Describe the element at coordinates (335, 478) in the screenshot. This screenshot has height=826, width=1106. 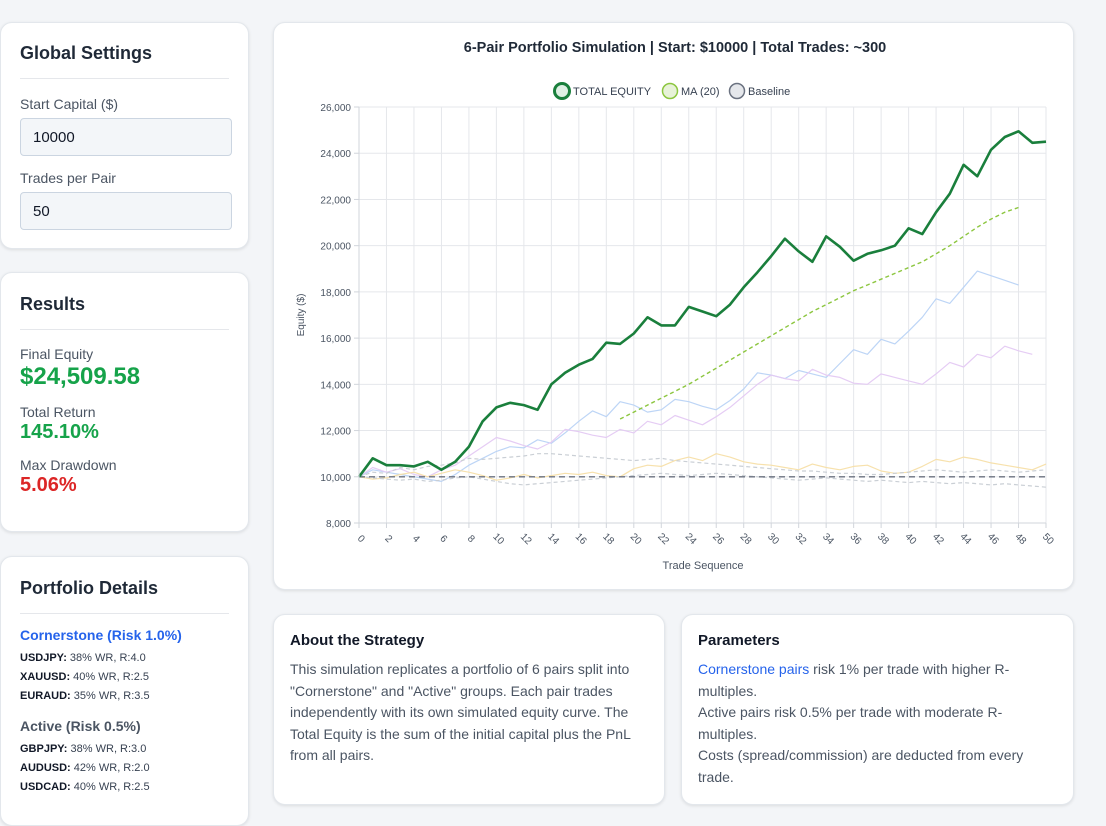
I see `y-tick-label: 10,000` at that location.